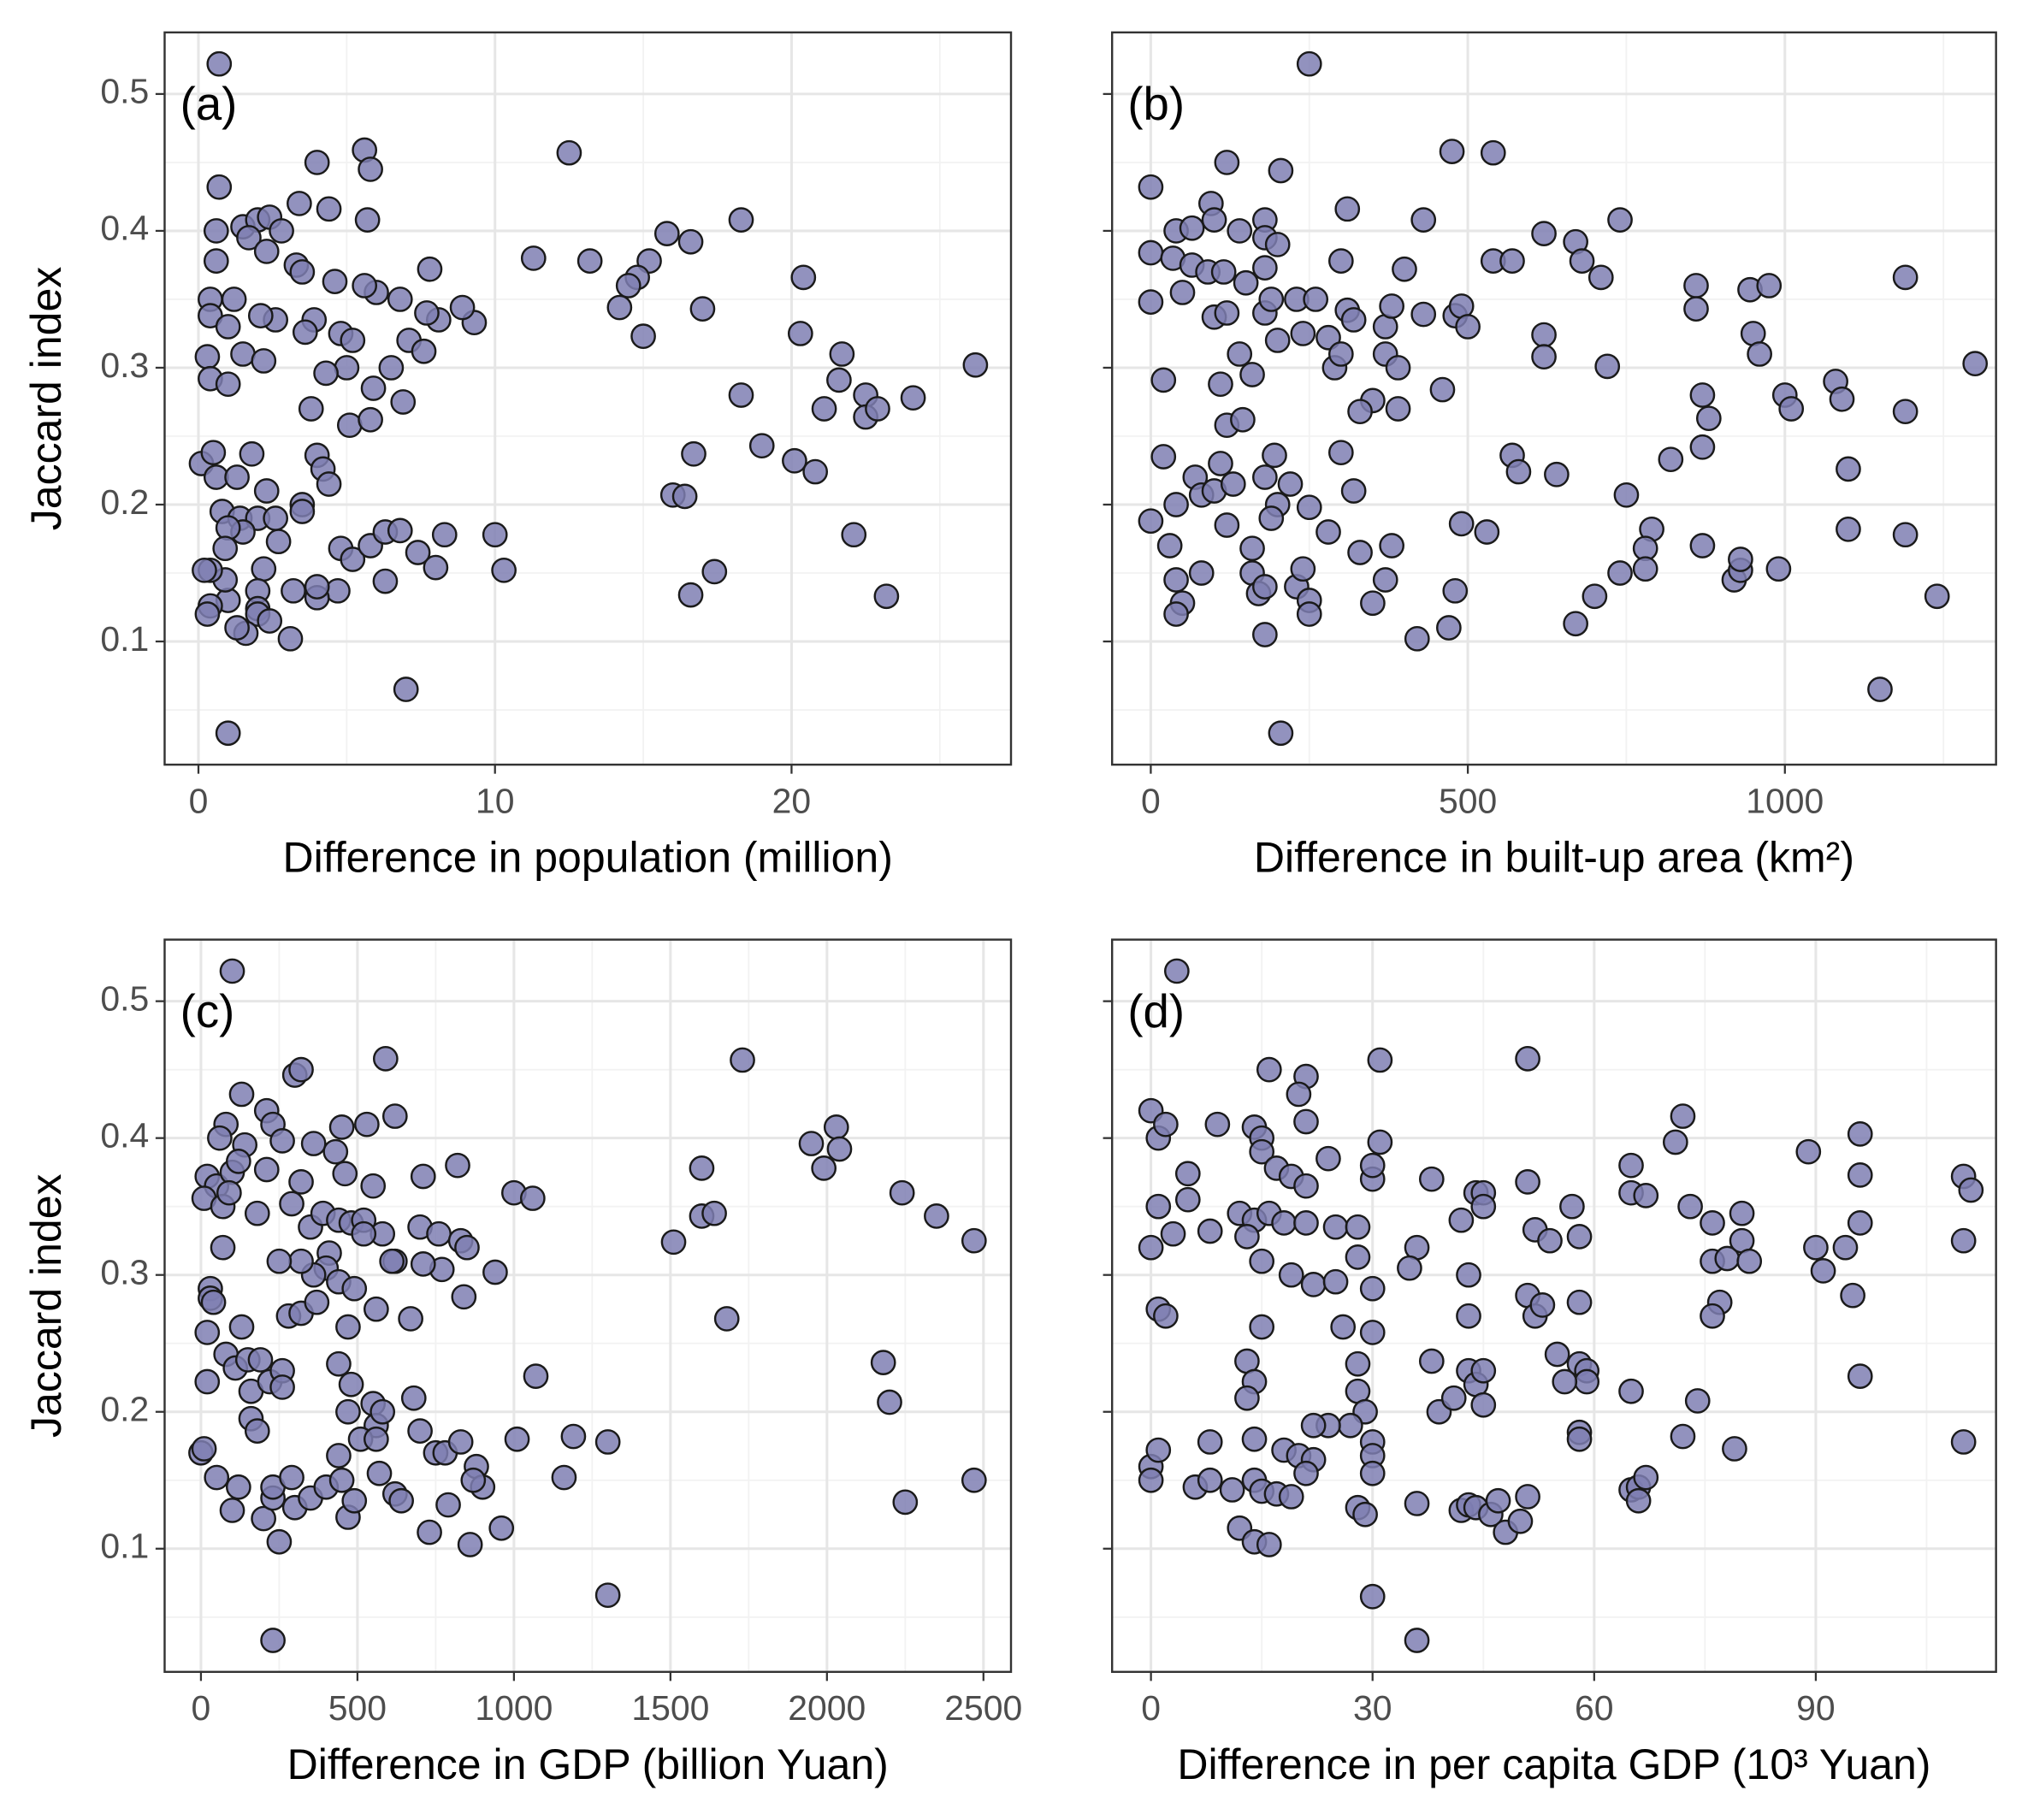  What do you see at coordinates (1151, 801) in the screenshot?
I see `x-tick-label: 0` at bounding box center [1151, 801].